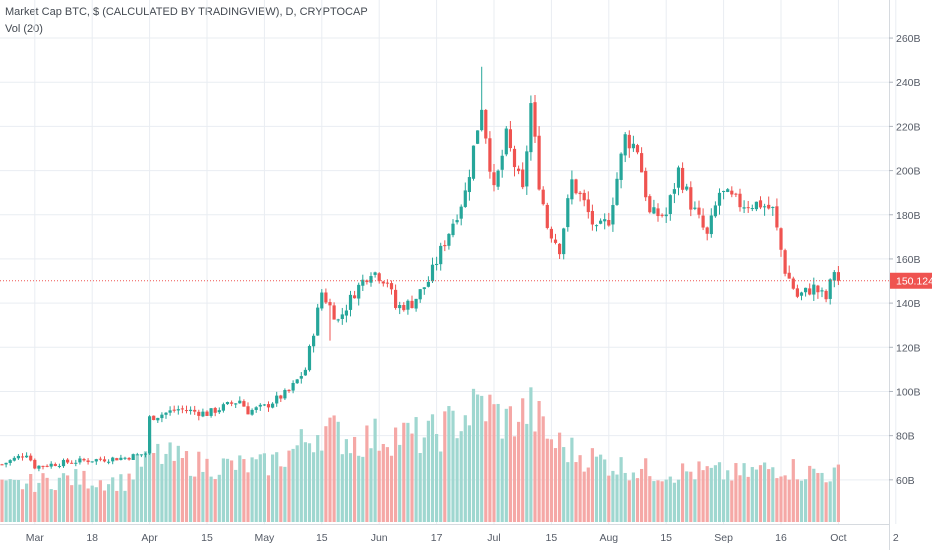  What do you see at coordinates (24, 29) in the screenshot?
I see `volume-indicator-label: Vol (20)` at bounding box center [24, 29].